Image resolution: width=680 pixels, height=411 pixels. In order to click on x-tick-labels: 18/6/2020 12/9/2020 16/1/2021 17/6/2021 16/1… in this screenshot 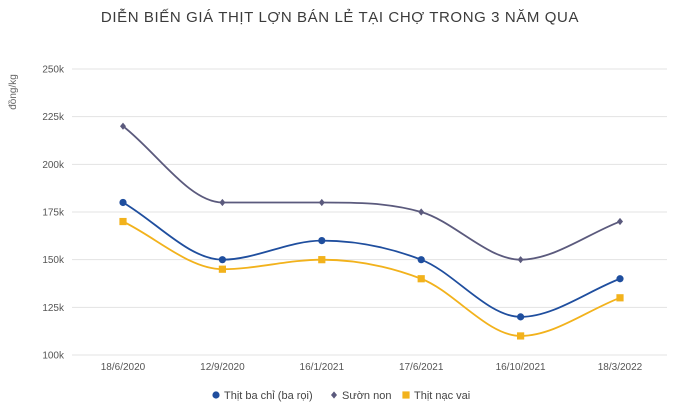, I will do `click(372, 367)`.